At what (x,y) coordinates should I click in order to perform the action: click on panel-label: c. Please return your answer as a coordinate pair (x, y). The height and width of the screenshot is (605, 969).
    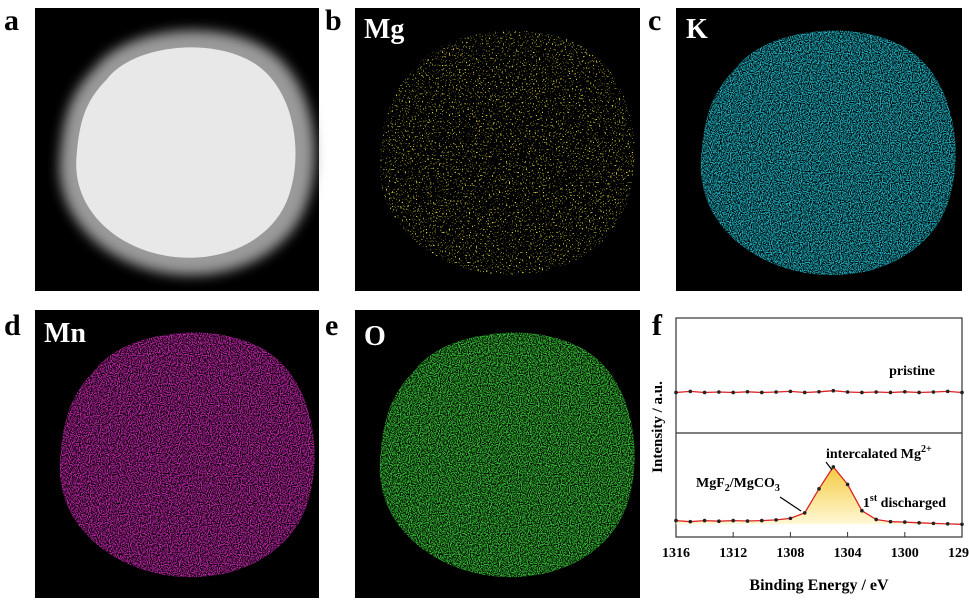
    Looking at the image, I should click on (654, 20).